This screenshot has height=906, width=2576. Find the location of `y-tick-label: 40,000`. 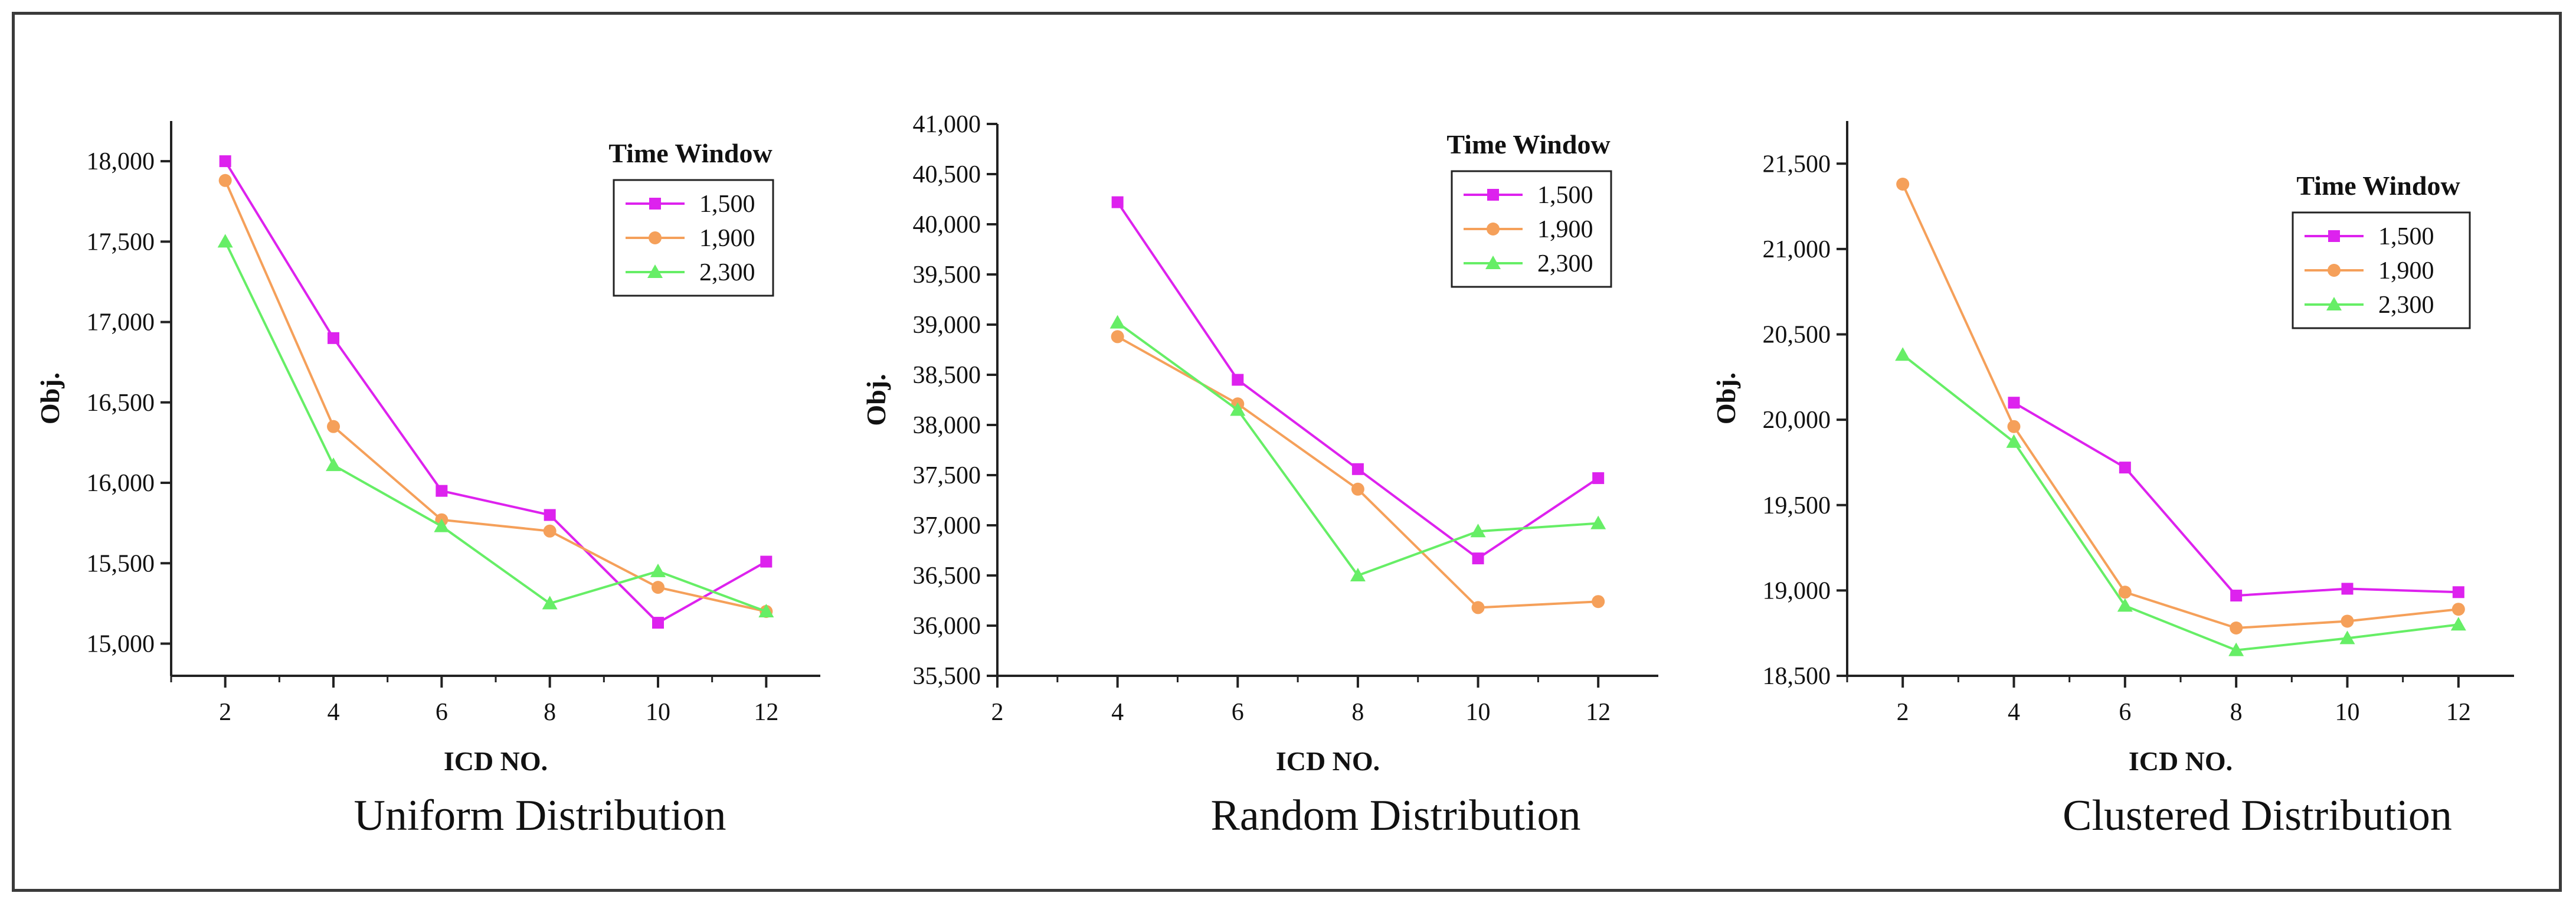

y-tick-label: 40,000 is located at coordinates (947, 224).